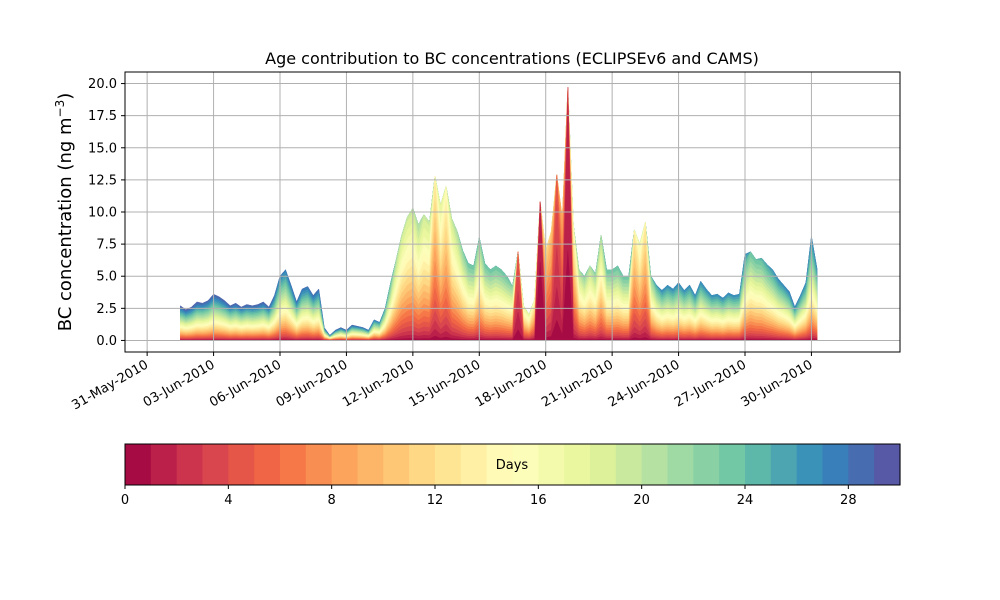 The image size is (1000, 600). I want to click on colorbar-label: Days, so click(512, 465).